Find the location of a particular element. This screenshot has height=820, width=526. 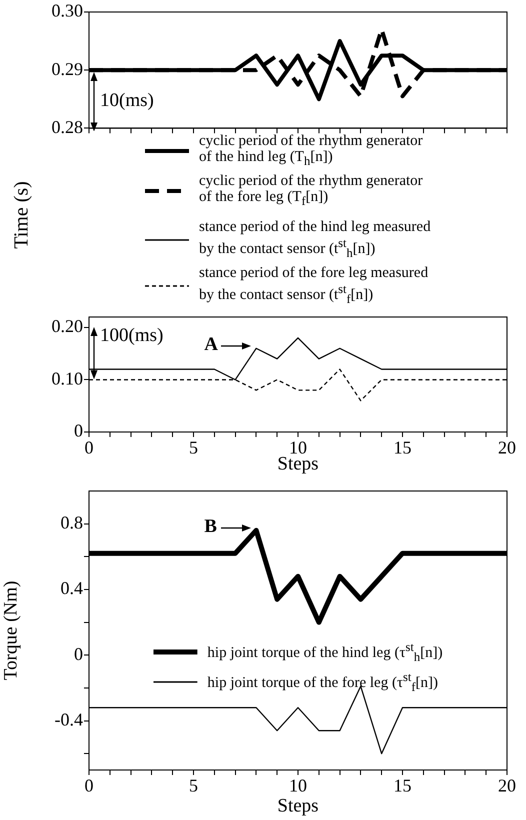

y-tick-label: 0.4 is located at coordinates (71, 588).